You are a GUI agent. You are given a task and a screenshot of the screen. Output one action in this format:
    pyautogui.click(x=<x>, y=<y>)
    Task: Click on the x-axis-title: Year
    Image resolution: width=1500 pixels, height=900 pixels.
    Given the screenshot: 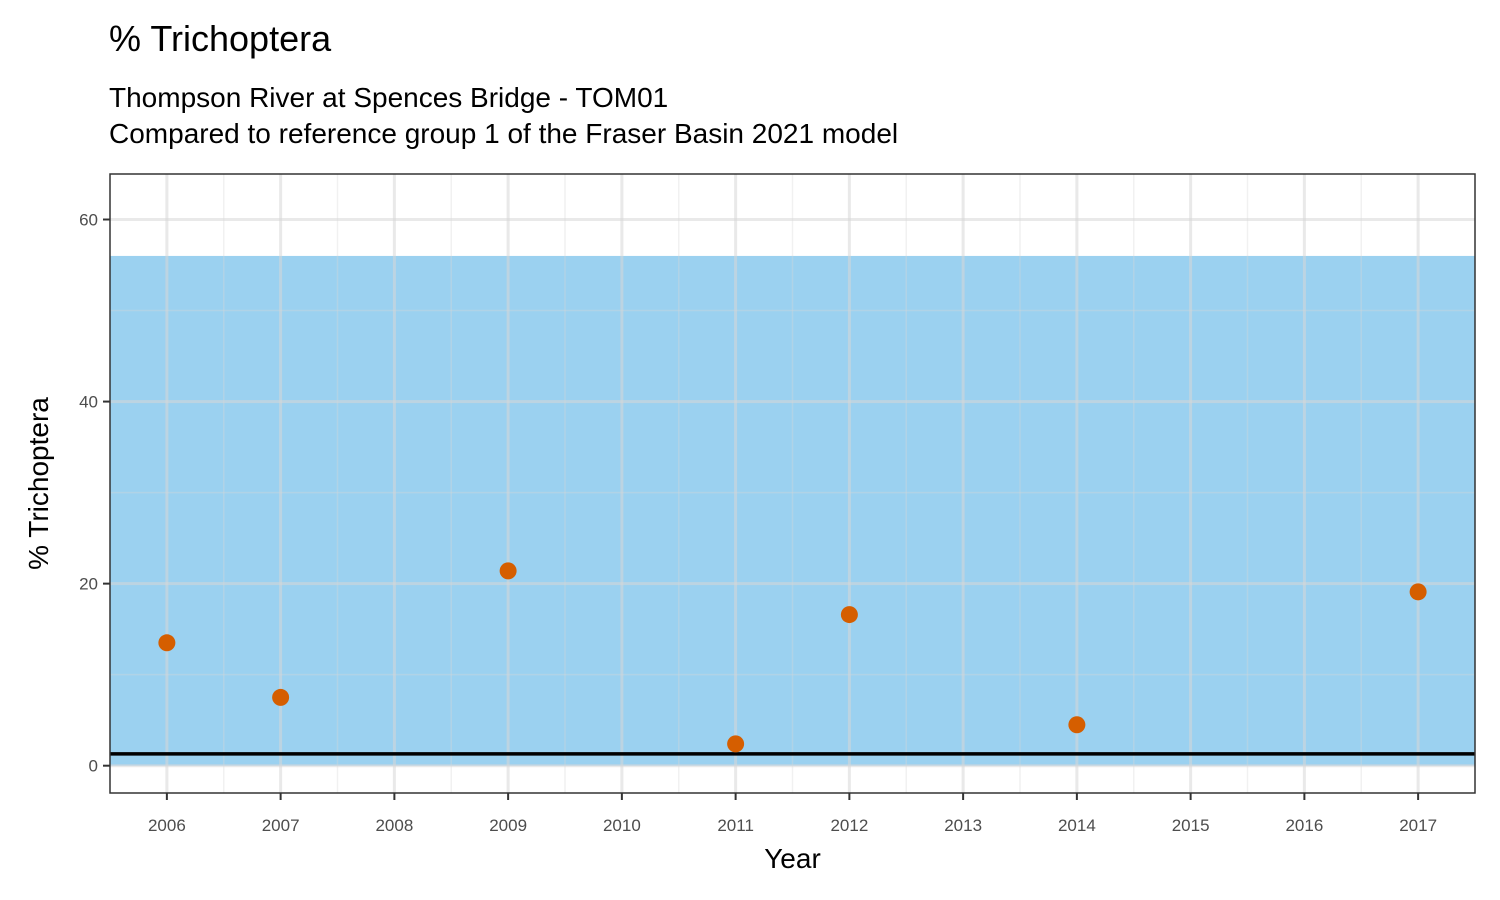 What is the action you would take?
    pyautogui.click(x=792, y=858)
    